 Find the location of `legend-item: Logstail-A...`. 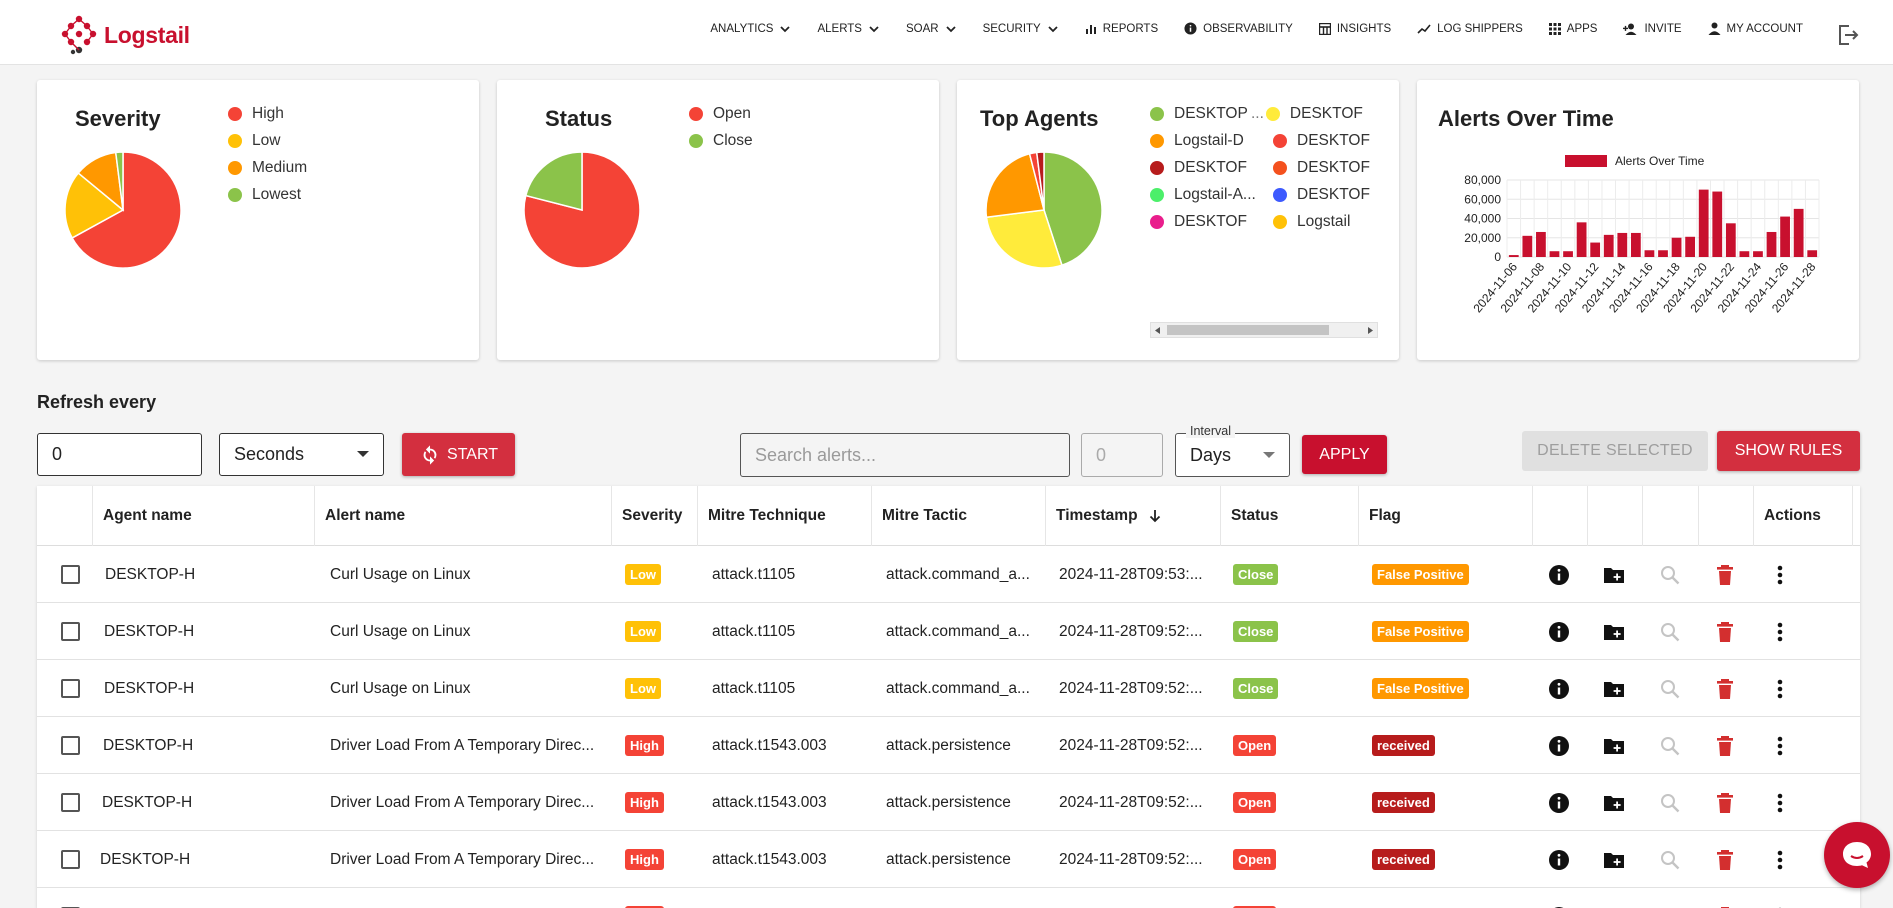

legend-item: Logstail-A... is located at coordinates (1203, 194).